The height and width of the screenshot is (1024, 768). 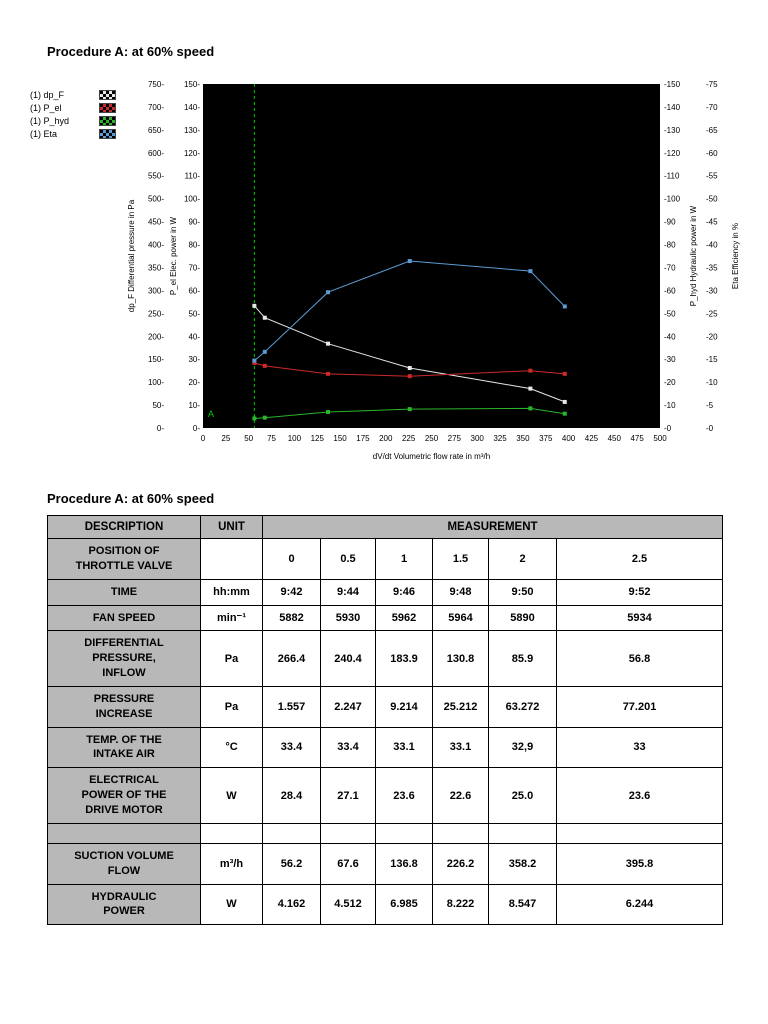 I want to click on measurement-value: 28.4, so click(x=291, y=795).